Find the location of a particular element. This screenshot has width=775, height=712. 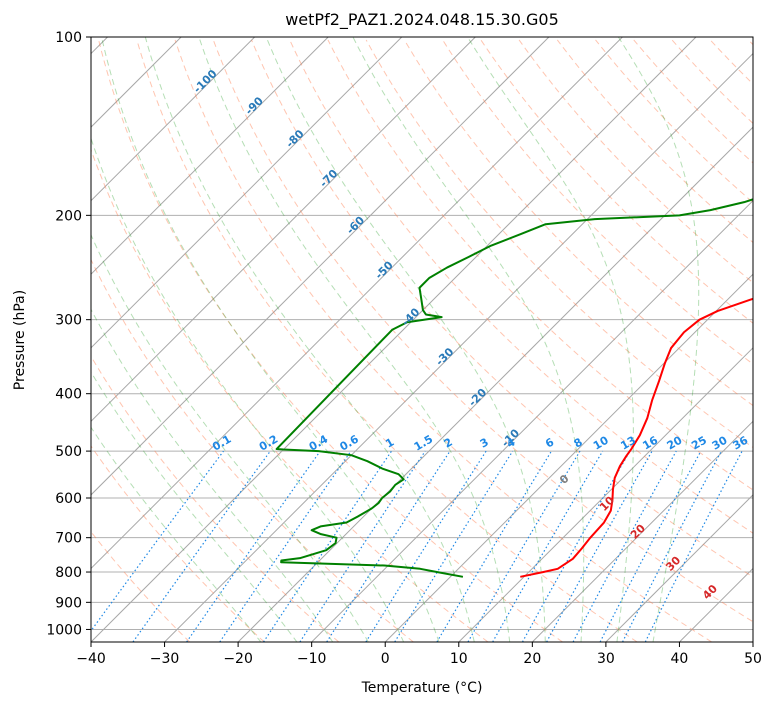

x-tick-label: 20 is located at coordinates (532, 659).